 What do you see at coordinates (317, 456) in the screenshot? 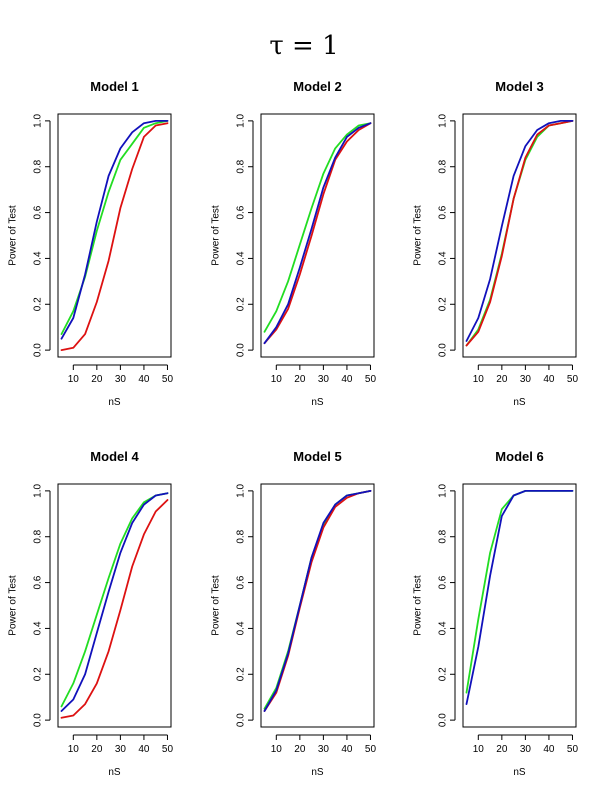
I see `panel-title: Model 5` at bounding box center [317, 456].